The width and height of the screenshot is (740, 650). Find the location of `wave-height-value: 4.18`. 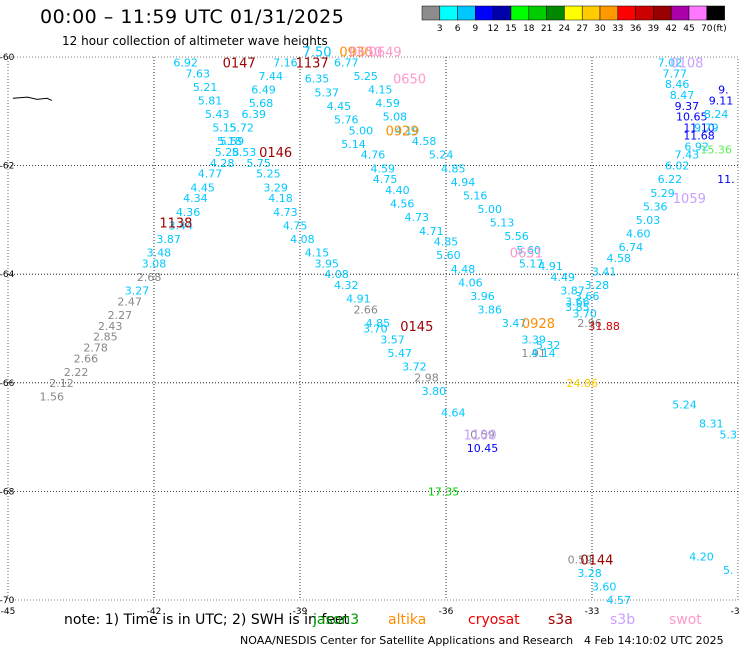

wave-height-value: 4.18 is located at coordinates (280, 198).